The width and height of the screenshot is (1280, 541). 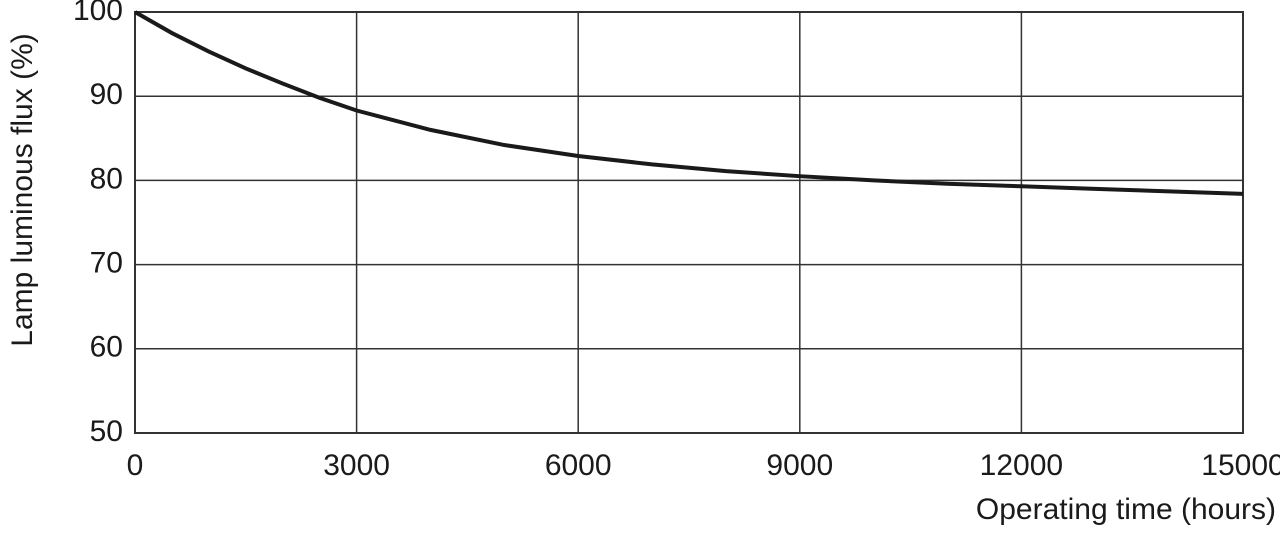 What do you see at coordinates (106, 347) in the screenshot?
I see `y-tick-label: 60` at bounding box center [106, 347].